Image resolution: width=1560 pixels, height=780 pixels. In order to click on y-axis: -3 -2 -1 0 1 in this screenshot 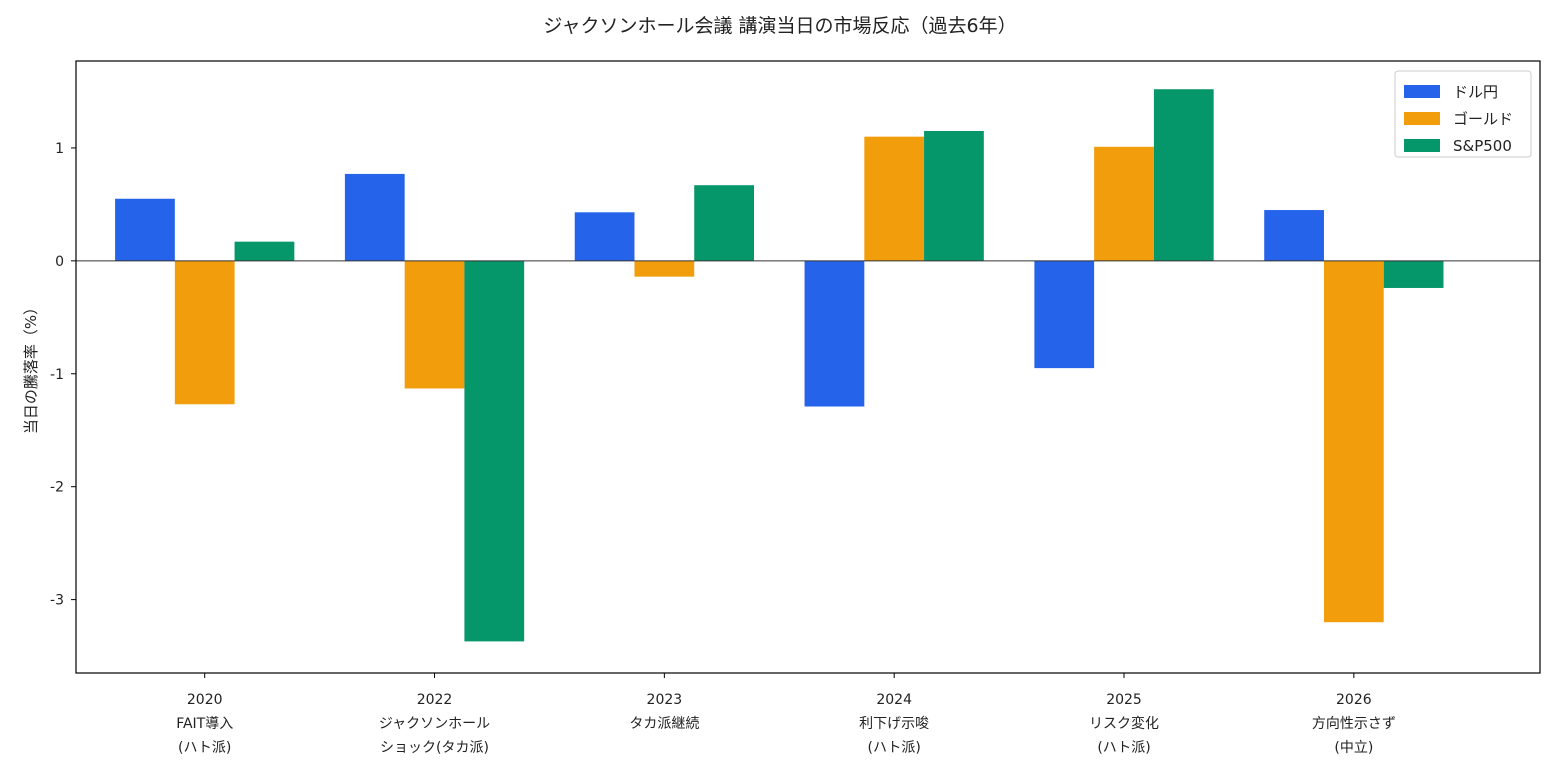, I will do `click(63, 375)`.